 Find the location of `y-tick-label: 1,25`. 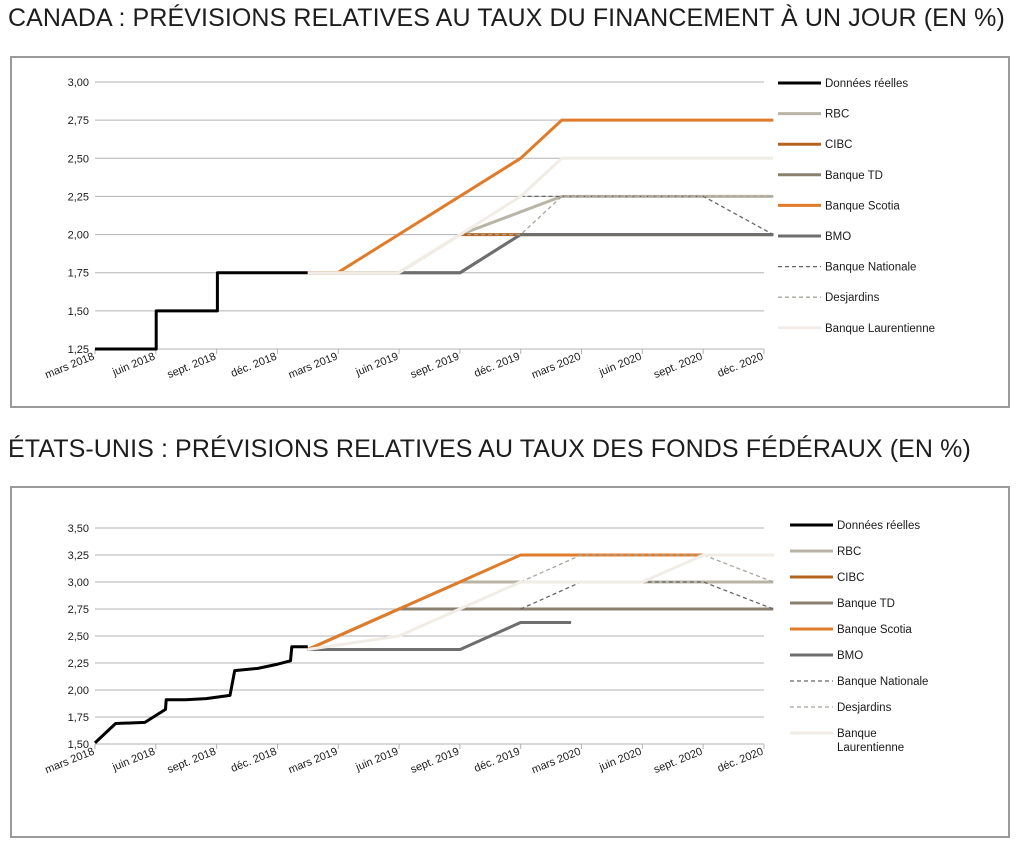

y-tick-label: 1,25 is located at coordinates (78, 350).